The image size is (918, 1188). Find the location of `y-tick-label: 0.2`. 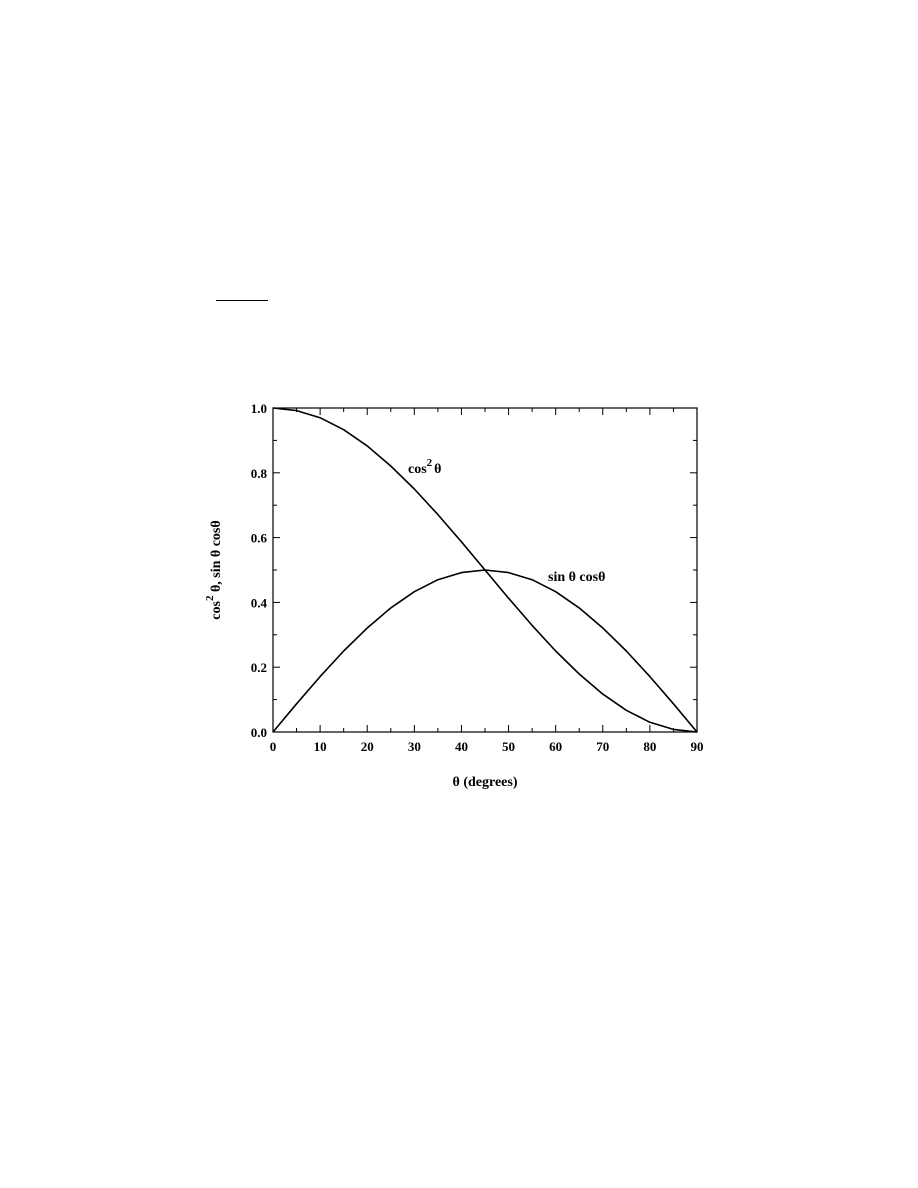

y-tick-label: 0.2 is located at coordinates (259, 667).